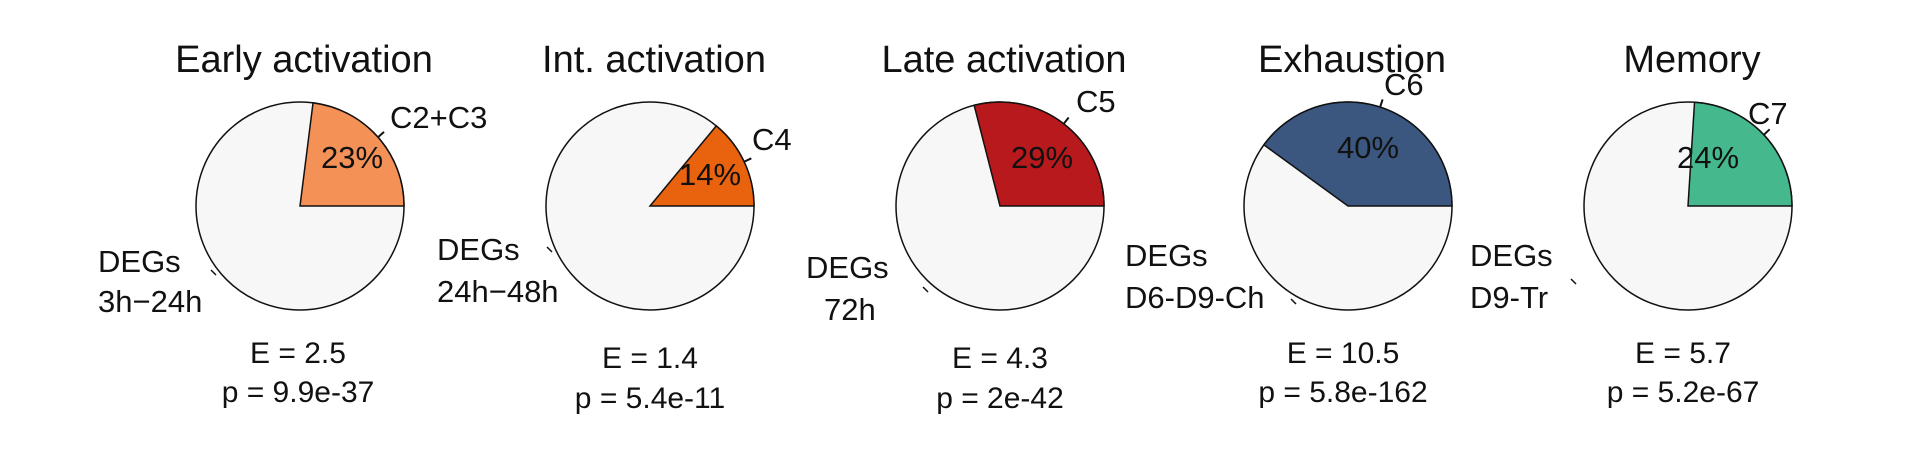  What do you see at coordinates (1404, 84) in the screenshot?
I see `cluster-label: C6` at bounding box center [1404, 84].